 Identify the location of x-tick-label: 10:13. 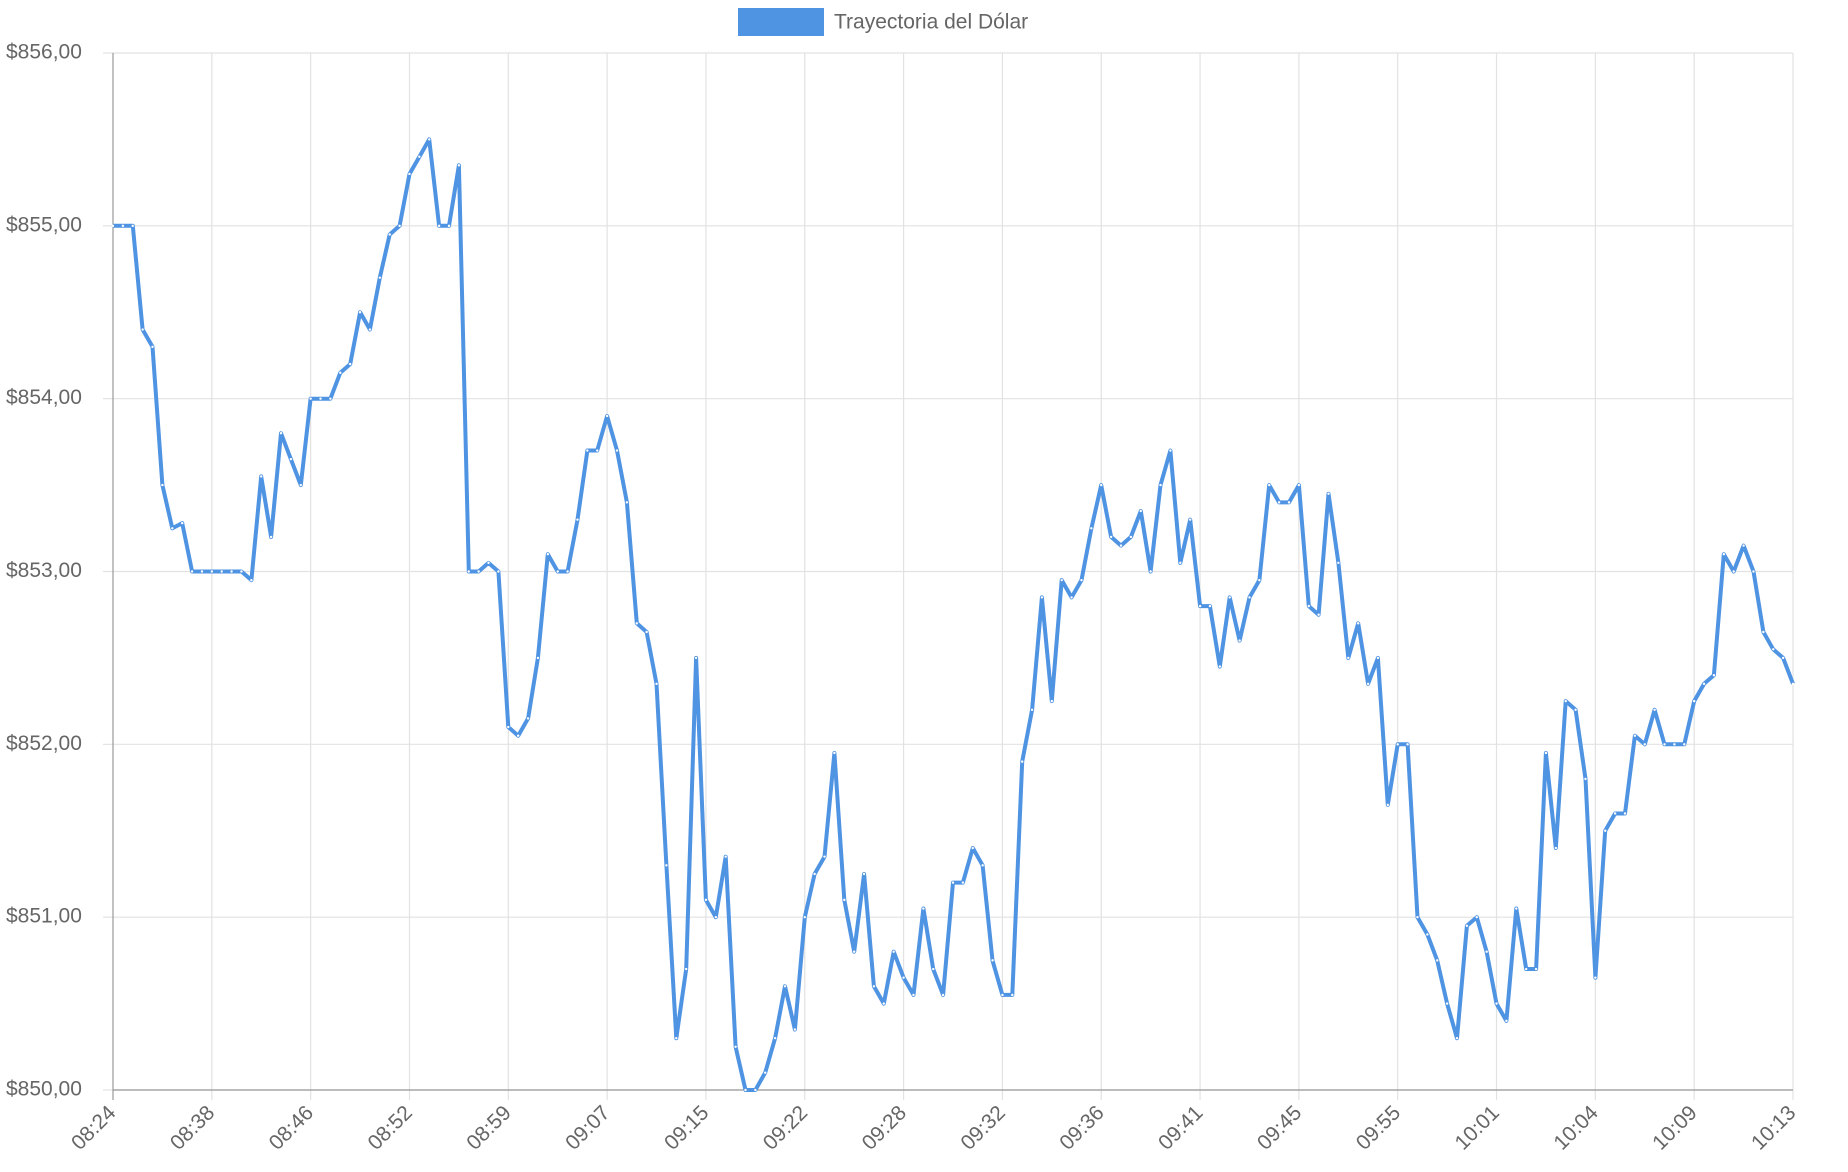
(1773, 1127).